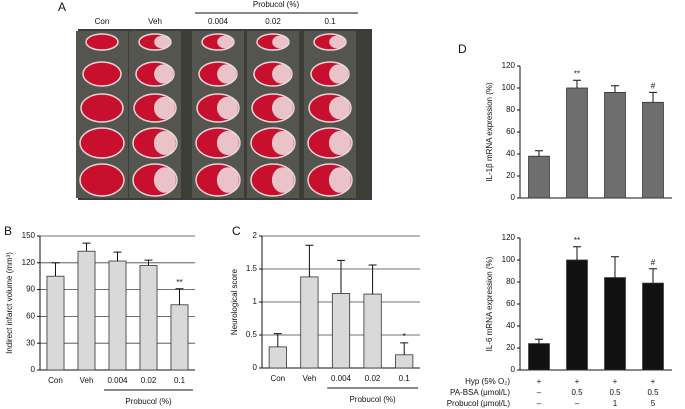 This screenshot has height=409, width=685. Describe the element at coordinates (489, 132) in the screenshot. I see `y-axis-label: IL-1β mRNA expression (%)` at that location.